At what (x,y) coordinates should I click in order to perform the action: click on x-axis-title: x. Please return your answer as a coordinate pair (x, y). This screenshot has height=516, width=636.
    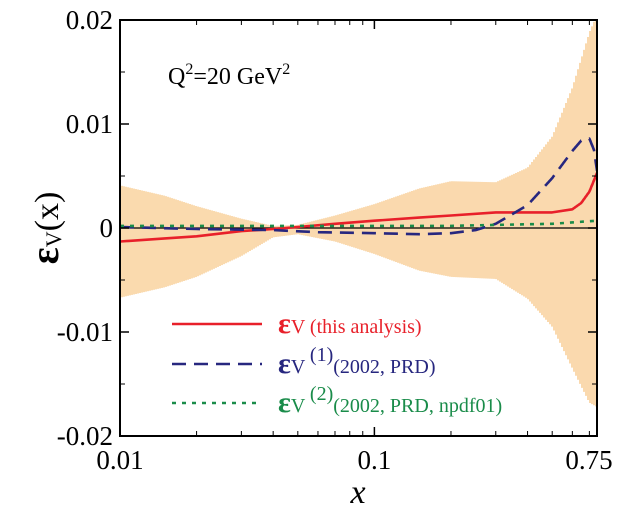
    Looking at the image, I should click on (357, 492).